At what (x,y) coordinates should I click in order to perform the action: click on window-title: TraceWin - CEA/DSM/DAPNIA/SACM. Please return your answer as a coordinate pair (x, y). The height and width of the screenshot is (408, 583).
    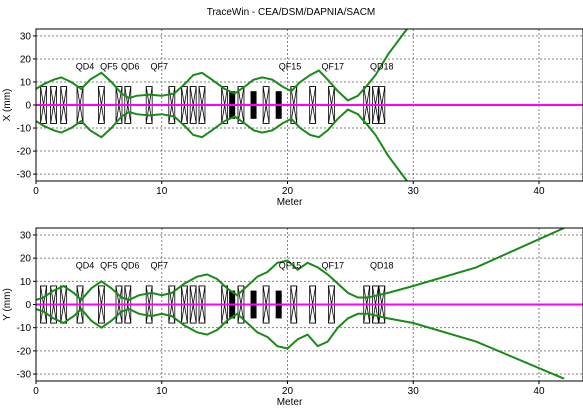
    Looking at the image, I should click on (291, 12).